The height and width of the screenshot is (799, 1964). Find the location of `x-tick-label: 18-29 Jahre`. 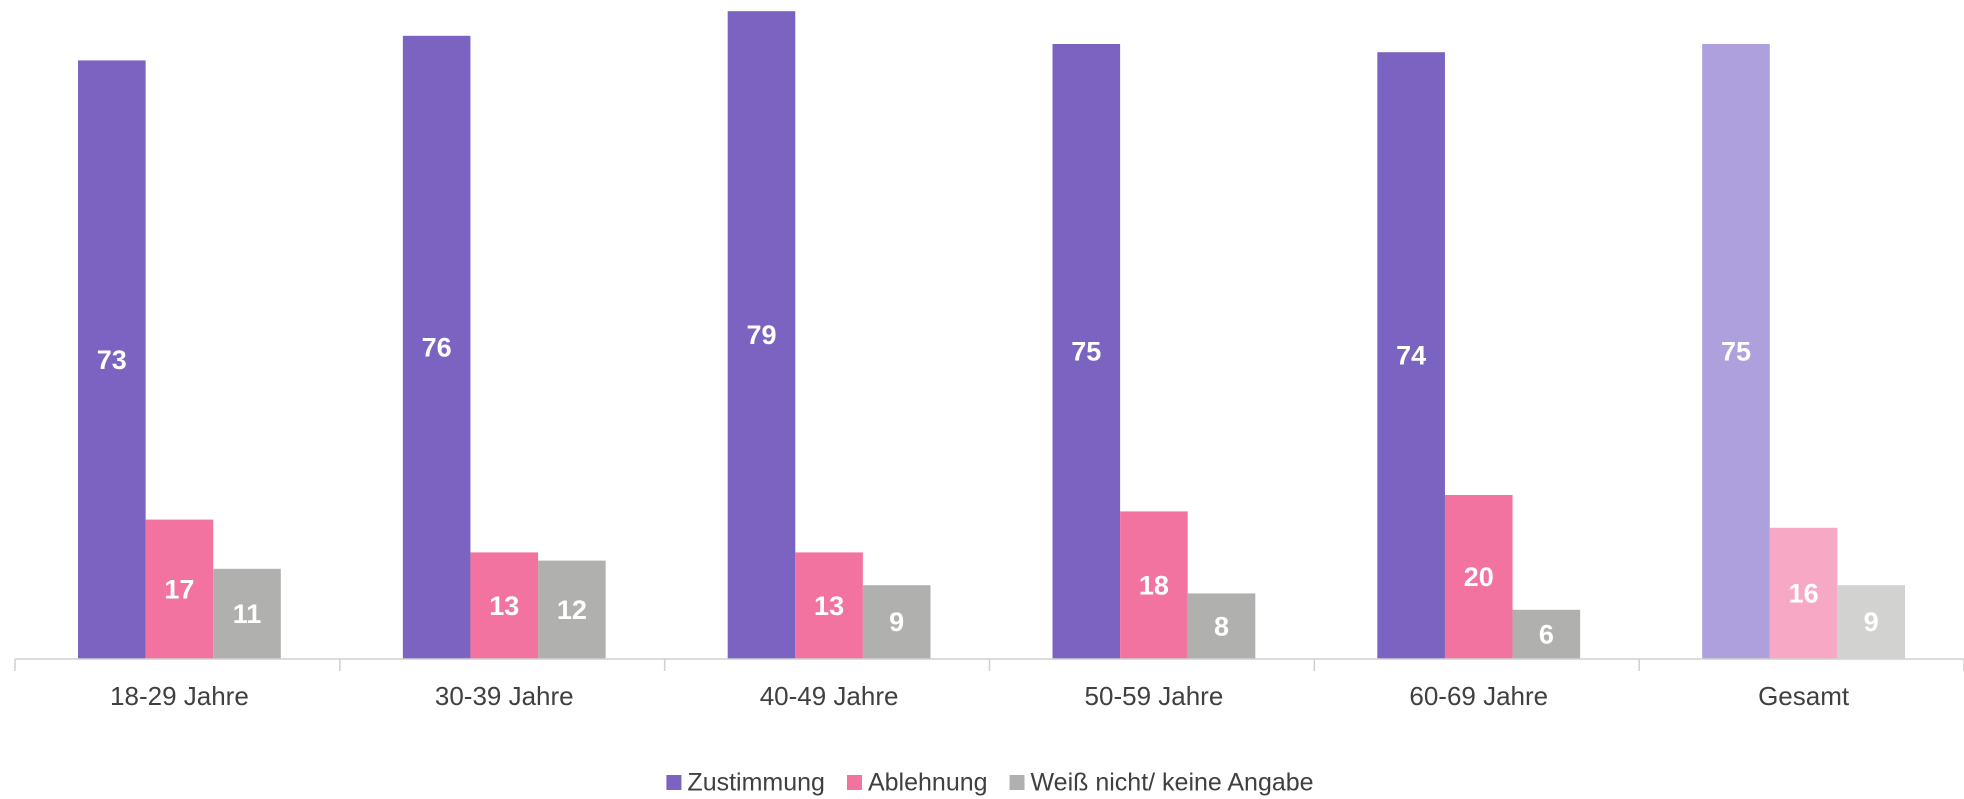

x-tick-label: 18-29 Jahre is located at coordinates (179, 696).